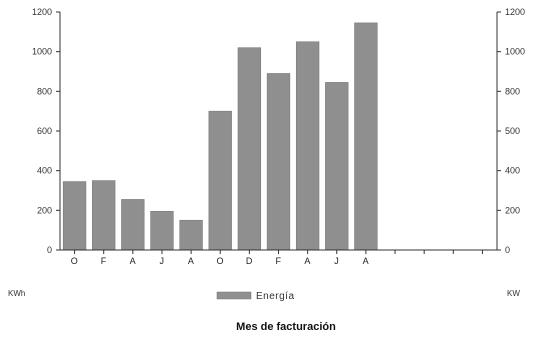 The height and width of the screenshot is (337, 534). What do you see at coordinates (515, 12) in the screenshot?
I see `y-right-tick-label: 1200` at bounding box center [515, 12].